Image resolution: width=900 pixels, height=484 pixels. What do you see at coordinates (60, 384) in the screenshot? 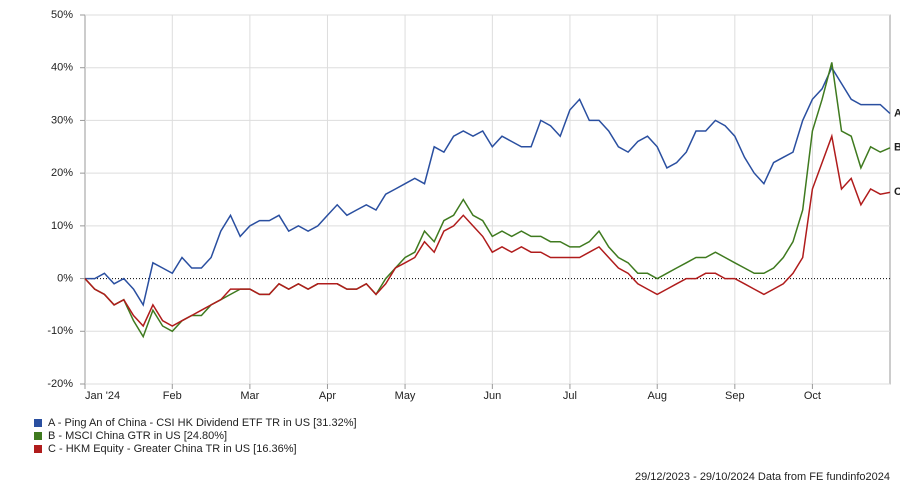
I see `y-tick-label: -20%` at bounding box center [60, 384].